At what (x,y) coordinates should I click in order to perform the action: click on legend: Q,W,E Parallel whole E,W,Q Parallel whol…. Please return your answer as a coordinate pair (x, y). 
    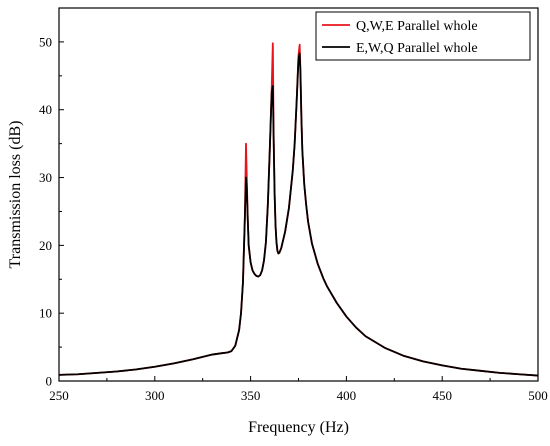
    Looking at the image, I should click on (423, 36).